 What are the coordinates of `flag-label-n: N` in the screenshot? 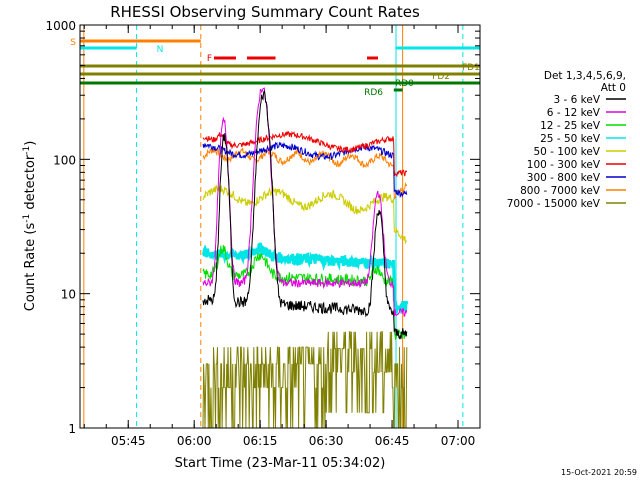 It's located at (160, 50).